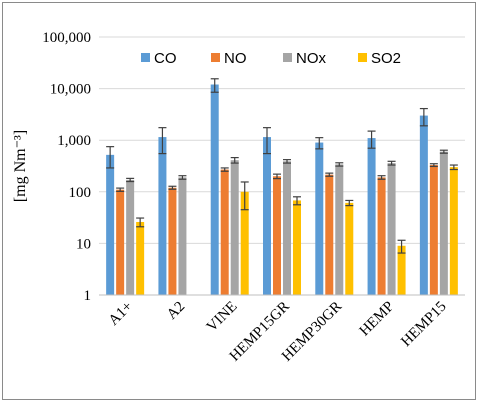 This screenshot has height=404, width=480. Describe the element at coordinates (319, 218) in the screenshot. I see `bar-co-hemp30gr` at that location.